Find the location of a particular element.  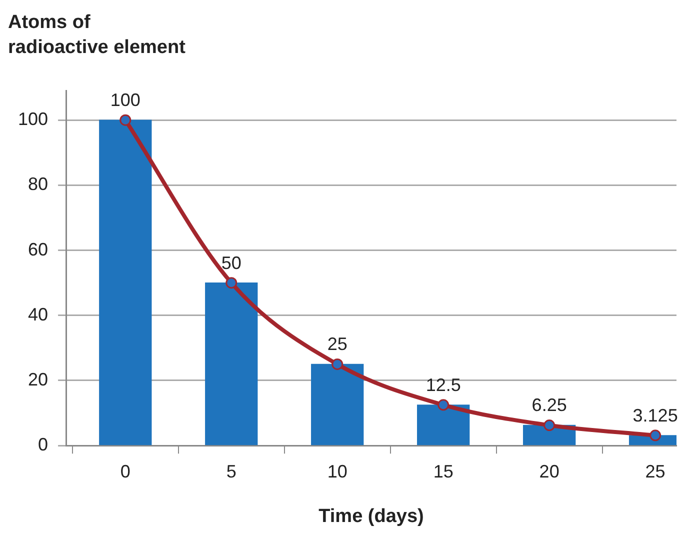

y-tick-label: 40 is located at coordinates (38, 314).